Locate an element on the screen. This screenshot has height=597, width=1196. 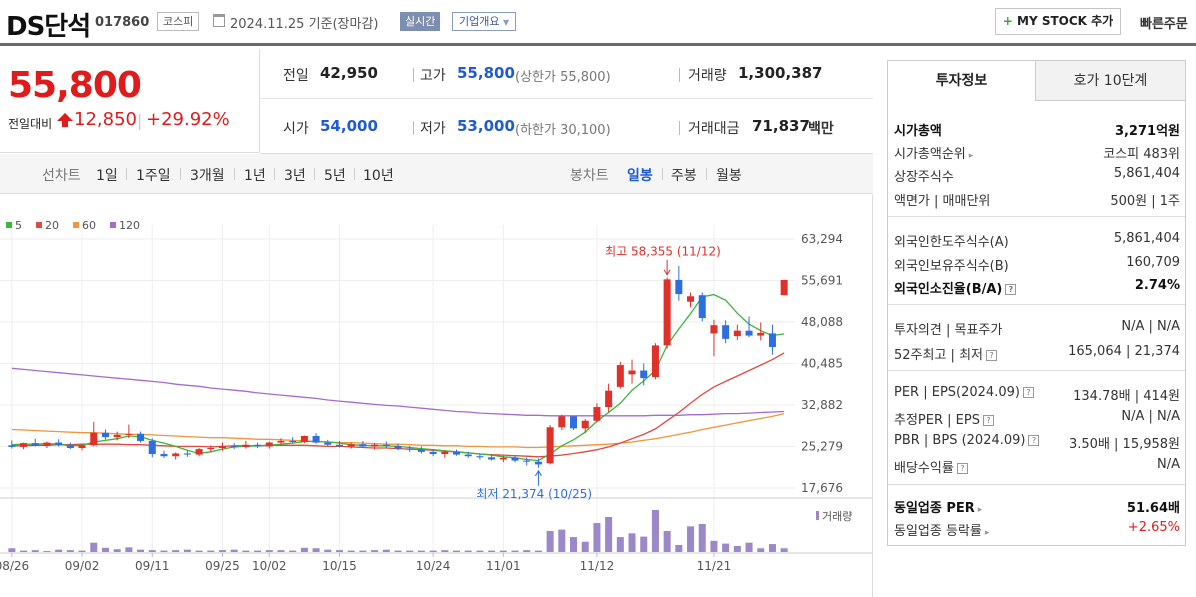
tab-order-book: 호가 10단계 is located at coordinates (1110, 81).